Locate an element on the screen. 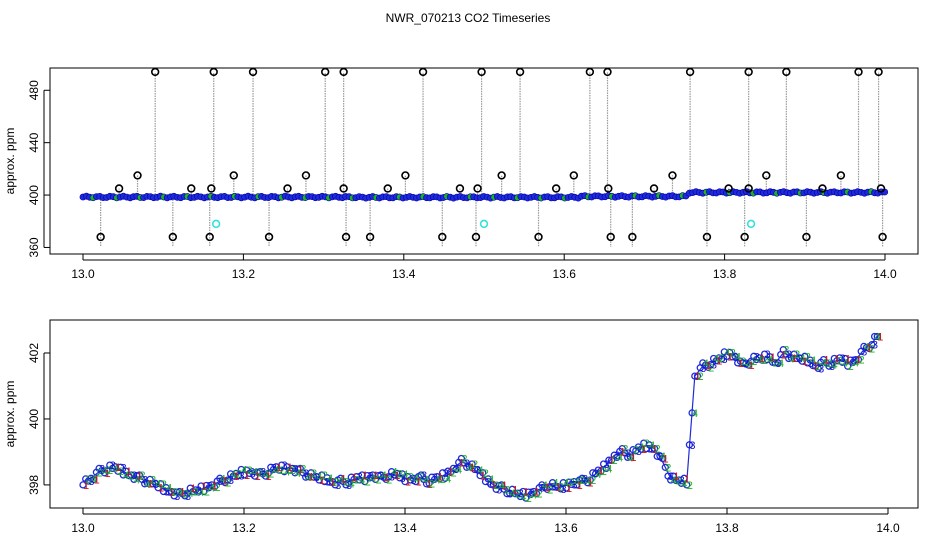  top-cyan-point is located at coordinates (751, 224).